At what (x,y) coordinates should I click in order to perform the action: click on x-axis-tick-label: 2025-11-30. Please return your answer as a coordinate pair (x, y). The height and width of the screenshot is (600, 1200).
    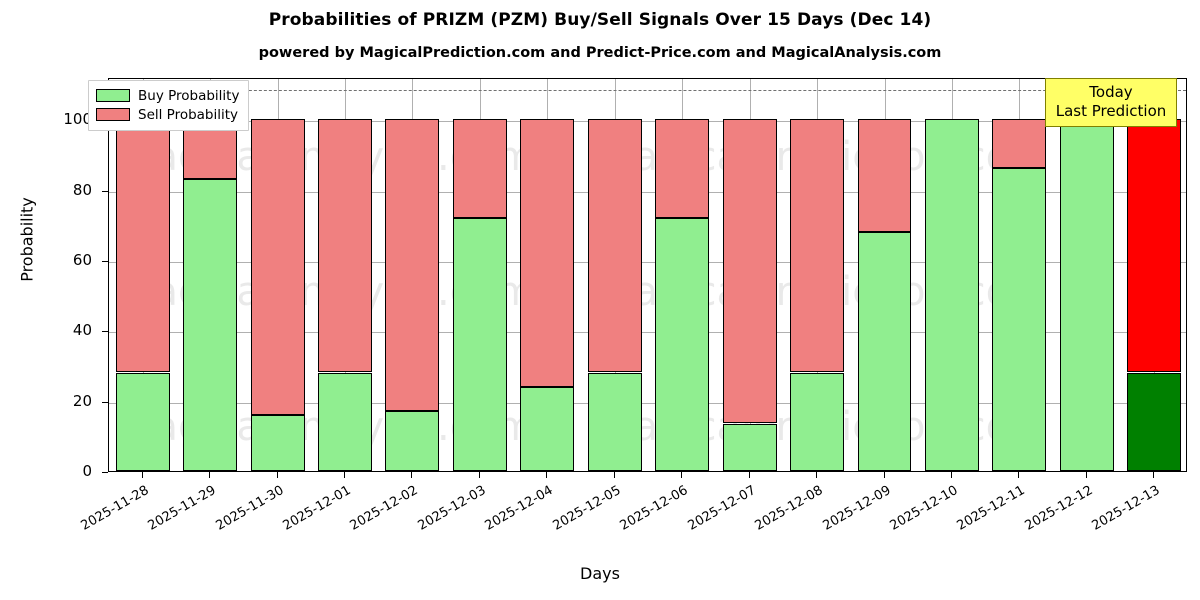
    Looking at the image, I should click on (250, 508).